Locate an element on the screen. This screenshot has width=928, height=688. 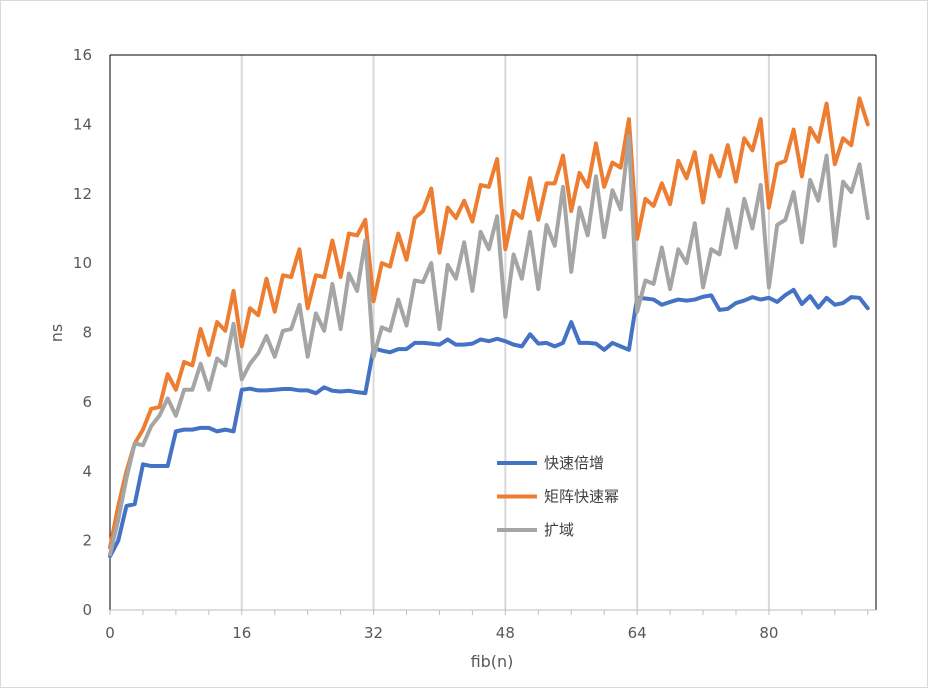
y-axis-title: ns is located at coordinates (56, 333).